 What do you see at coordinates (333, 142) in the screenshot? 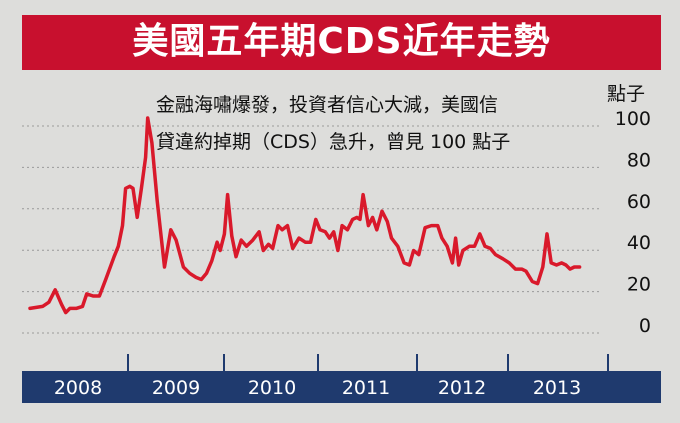
I see `annotation-line-2: 貸違約掉期（CDS）急升，曾見 100 點子` at bounding box center [333, 142].